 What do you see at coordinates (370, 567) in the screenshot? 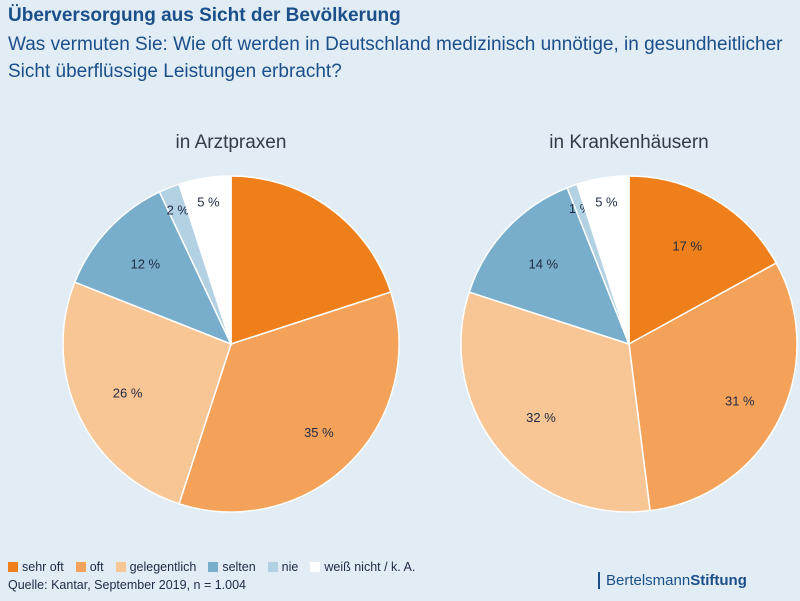
I see `legend-label: weiß nicht / k. A.` at bounding box center [370, 567].